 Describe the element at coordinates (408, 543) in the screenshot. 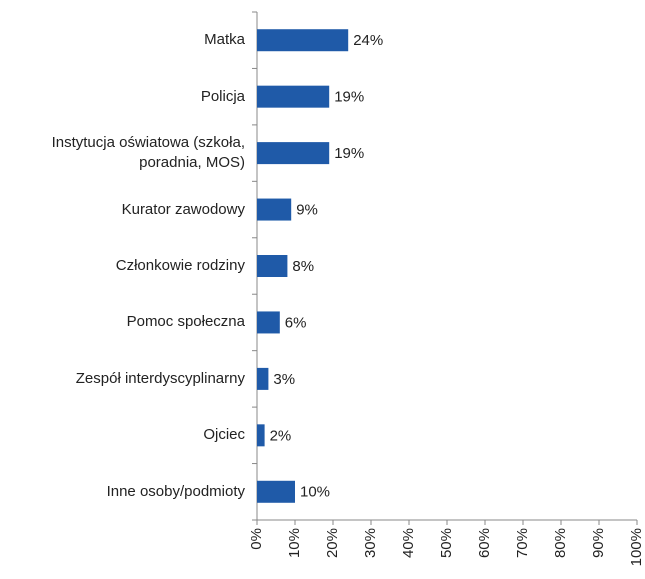

I see `x-tick-label: 40%` at that location.